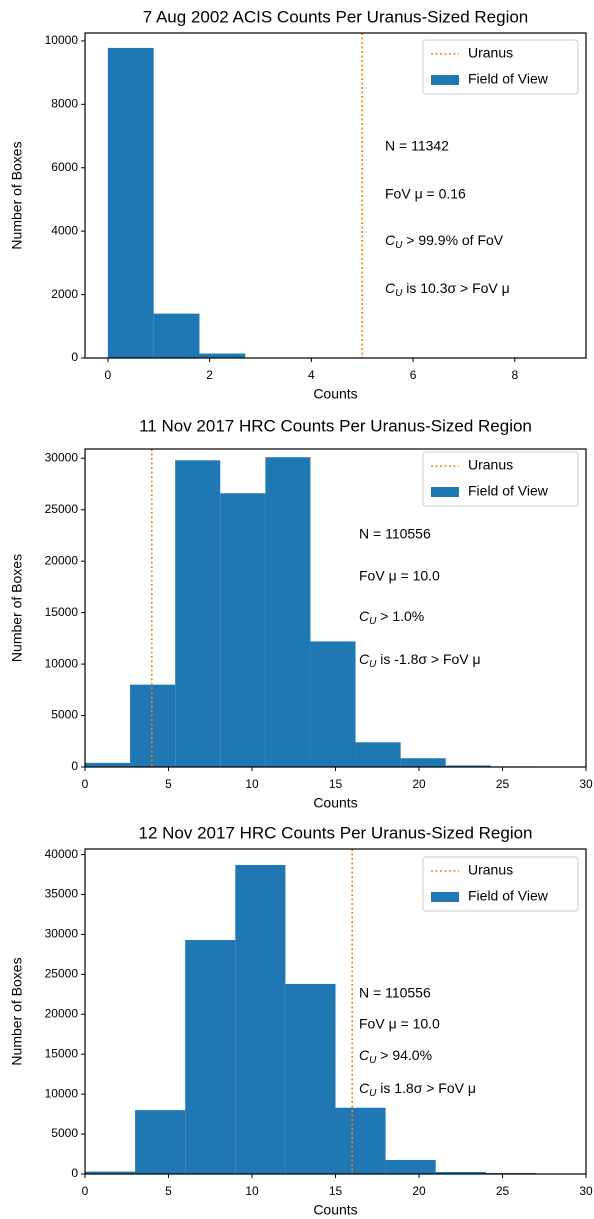  Describe the element at coordinates (395, 1056) in the screenshot. I see `annotation: CU > 94.0%` at that location.